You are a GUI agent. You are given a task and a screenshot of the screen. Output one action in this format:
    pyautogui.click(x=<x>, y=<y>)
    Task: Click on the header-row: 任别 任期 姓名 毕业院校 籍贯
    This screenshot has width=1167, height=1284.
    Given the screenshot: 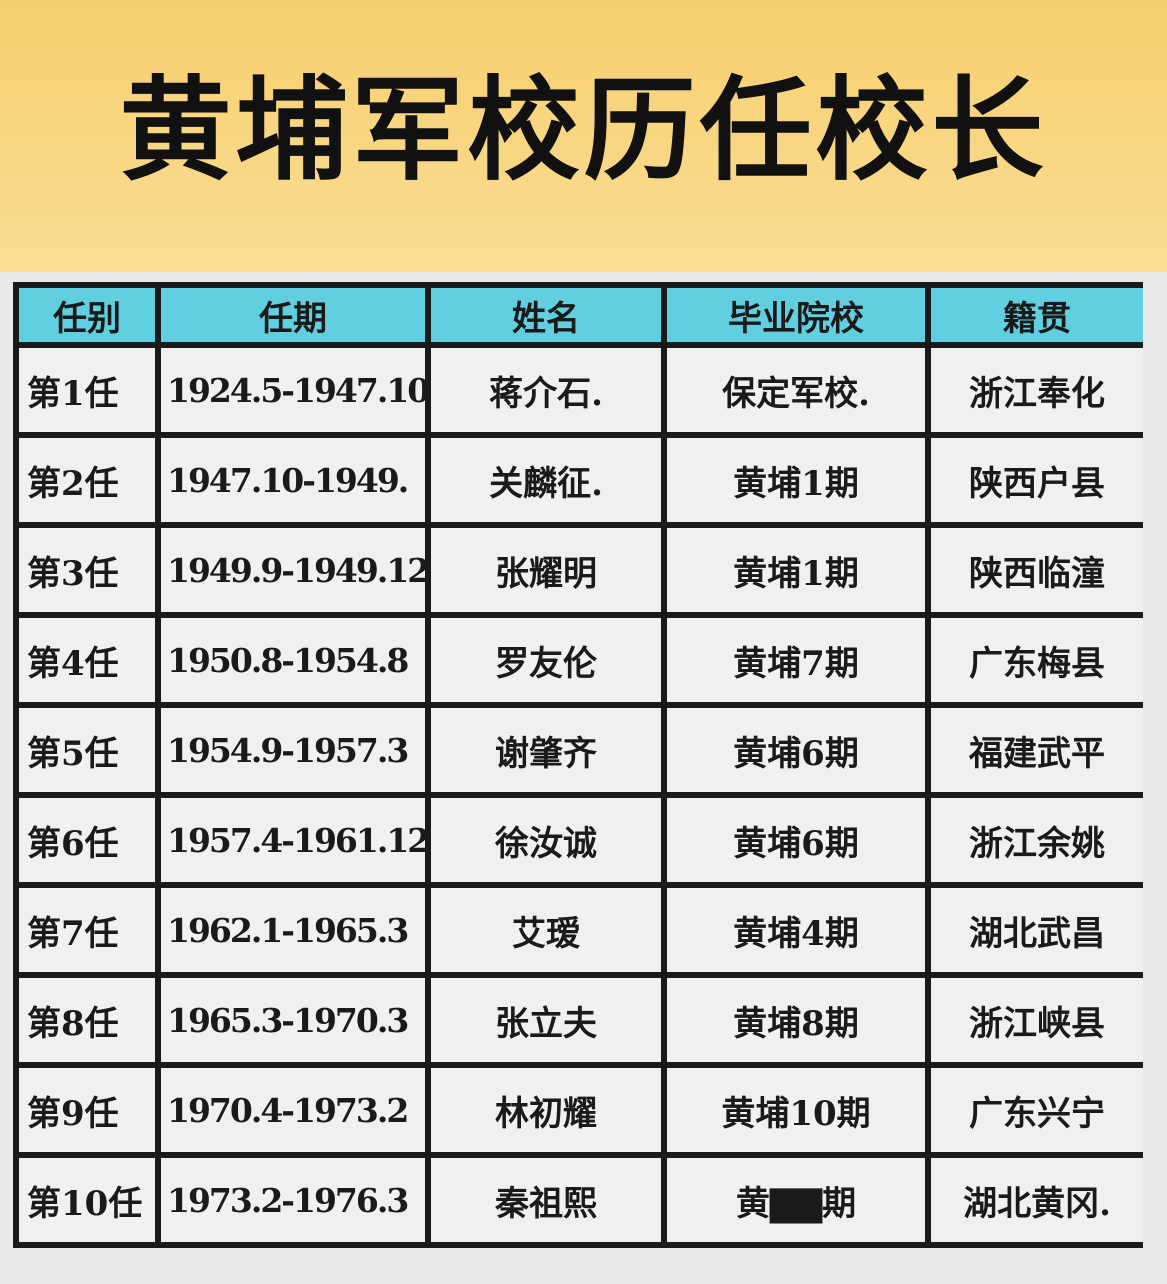 What is the action you would take?
    pyautogui.click(x=581, y=315)
    